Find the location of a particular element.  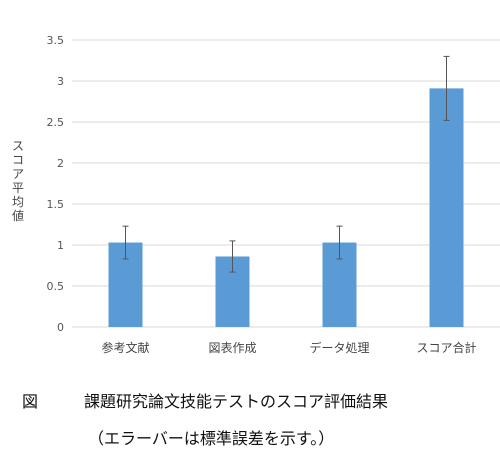

figure-title: 課題研究論文技能テストのスコア評価結果 is located at coordinates (236, 401).